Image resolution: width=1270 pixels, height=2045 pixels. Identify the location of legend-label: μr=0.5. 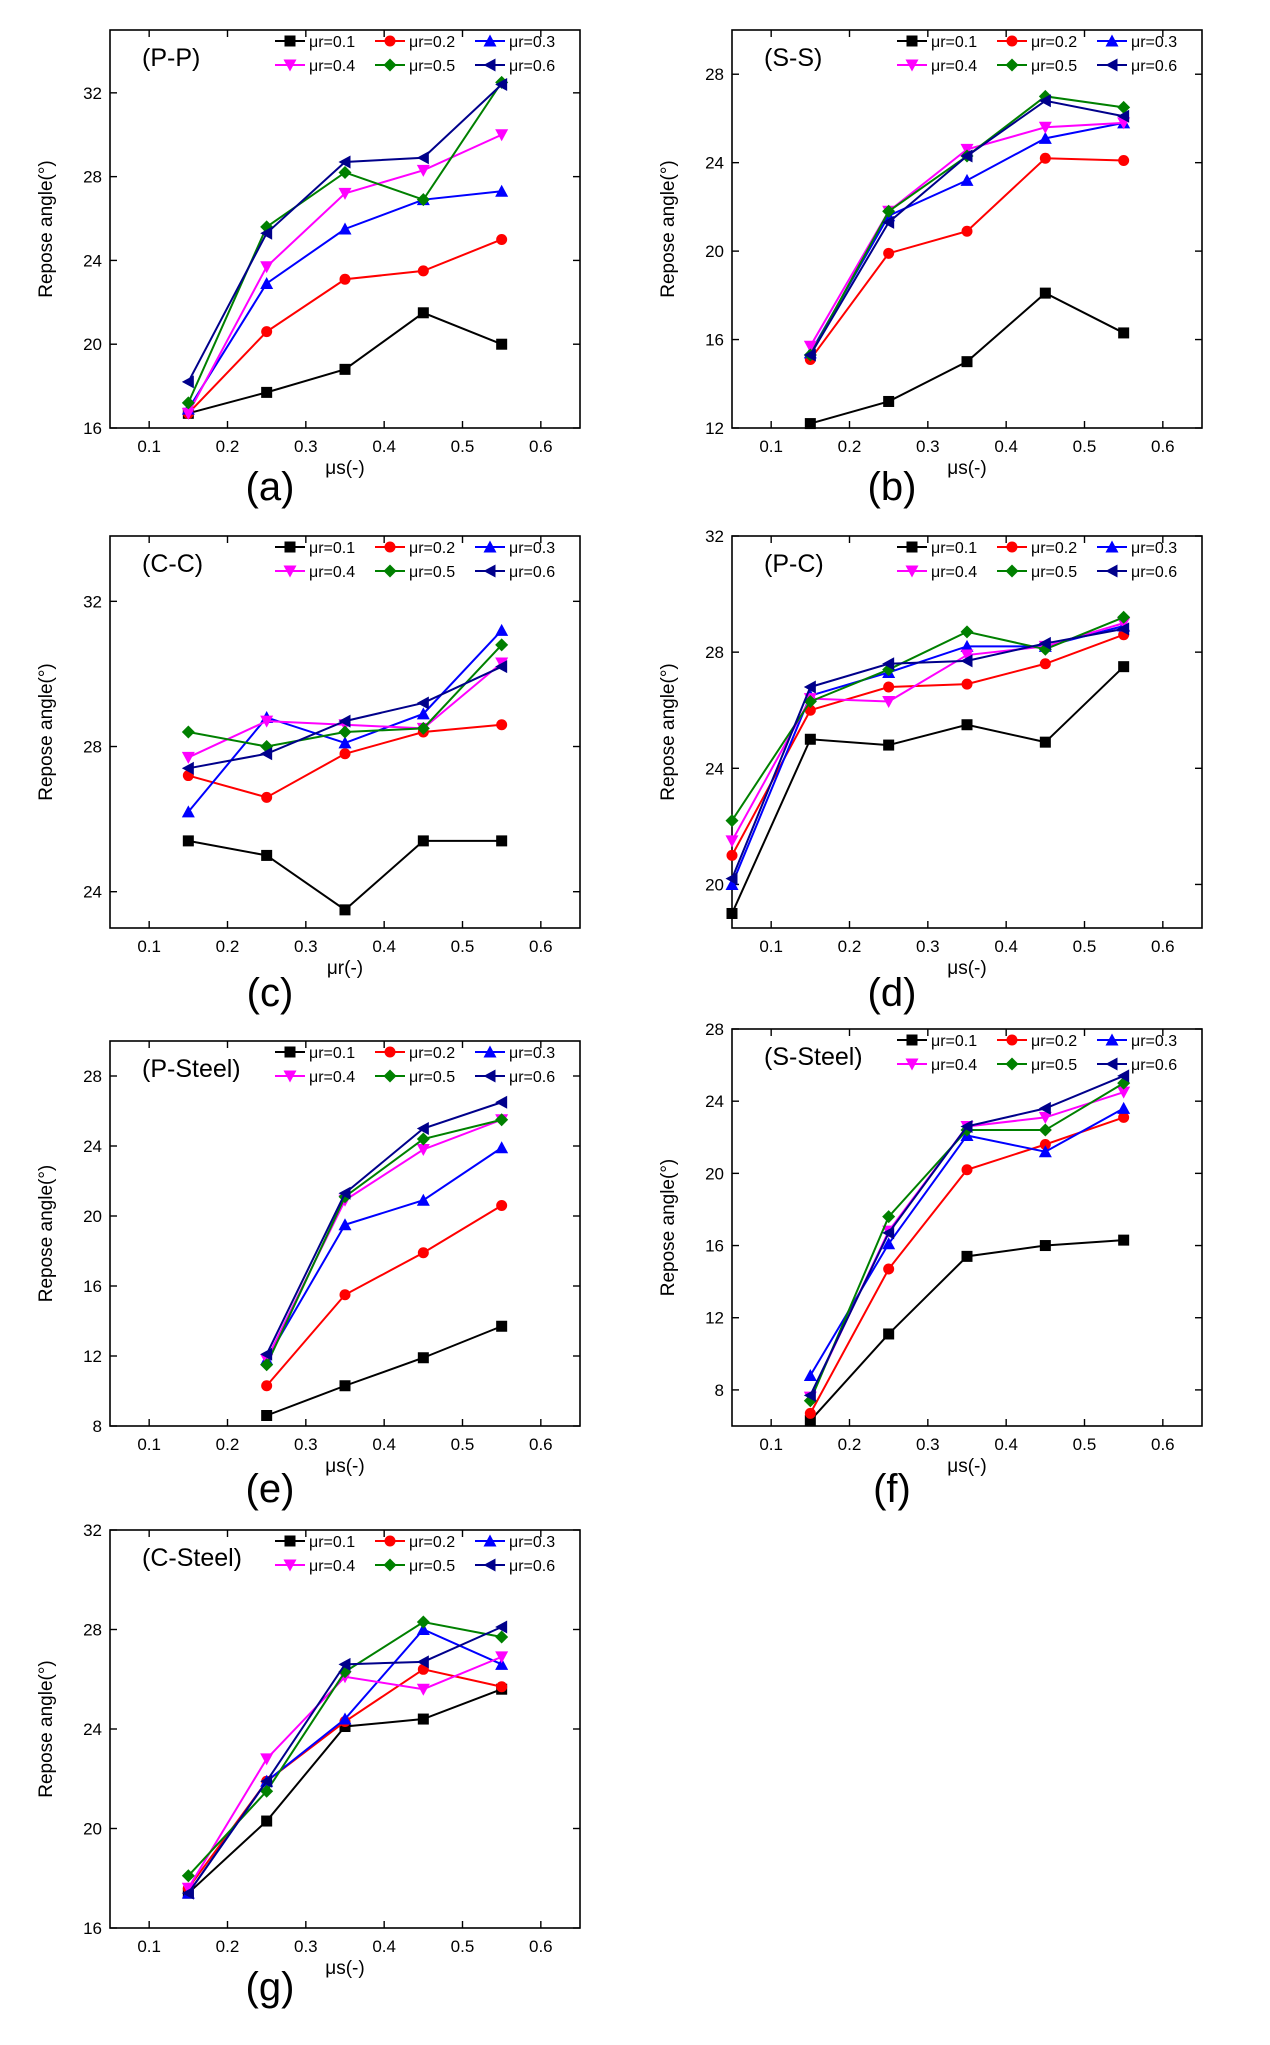
(1054, 66).